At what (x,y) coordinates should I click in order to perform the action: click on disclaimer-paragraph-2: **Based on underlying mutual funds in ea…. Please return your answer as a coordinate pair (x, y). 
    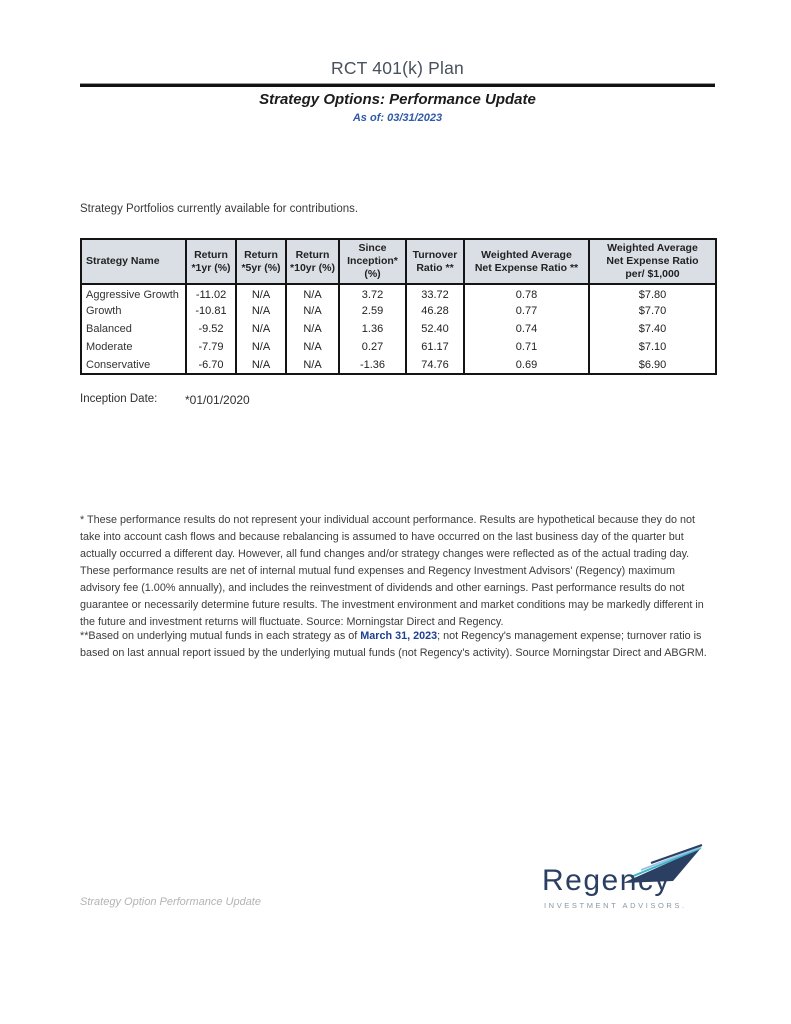
    Looking at the image, I should click on (397, 645).